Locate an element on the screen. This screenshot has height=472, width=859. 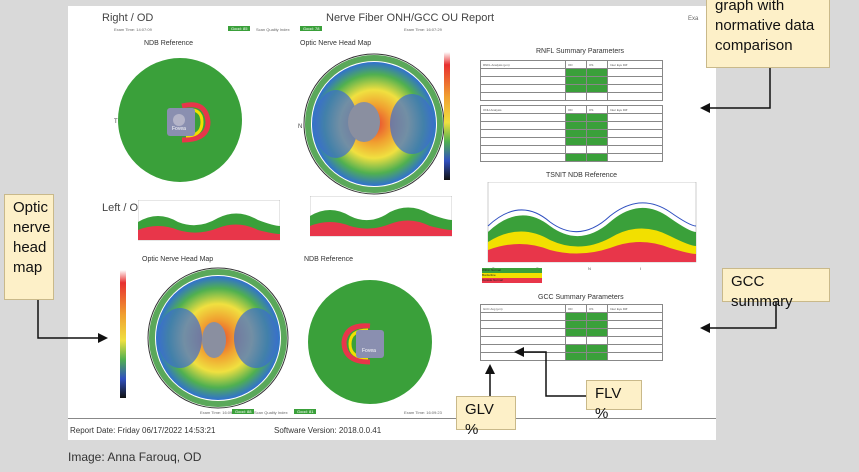
legend-outside-normal: Outside Normal is located at coordinates (512, 280).